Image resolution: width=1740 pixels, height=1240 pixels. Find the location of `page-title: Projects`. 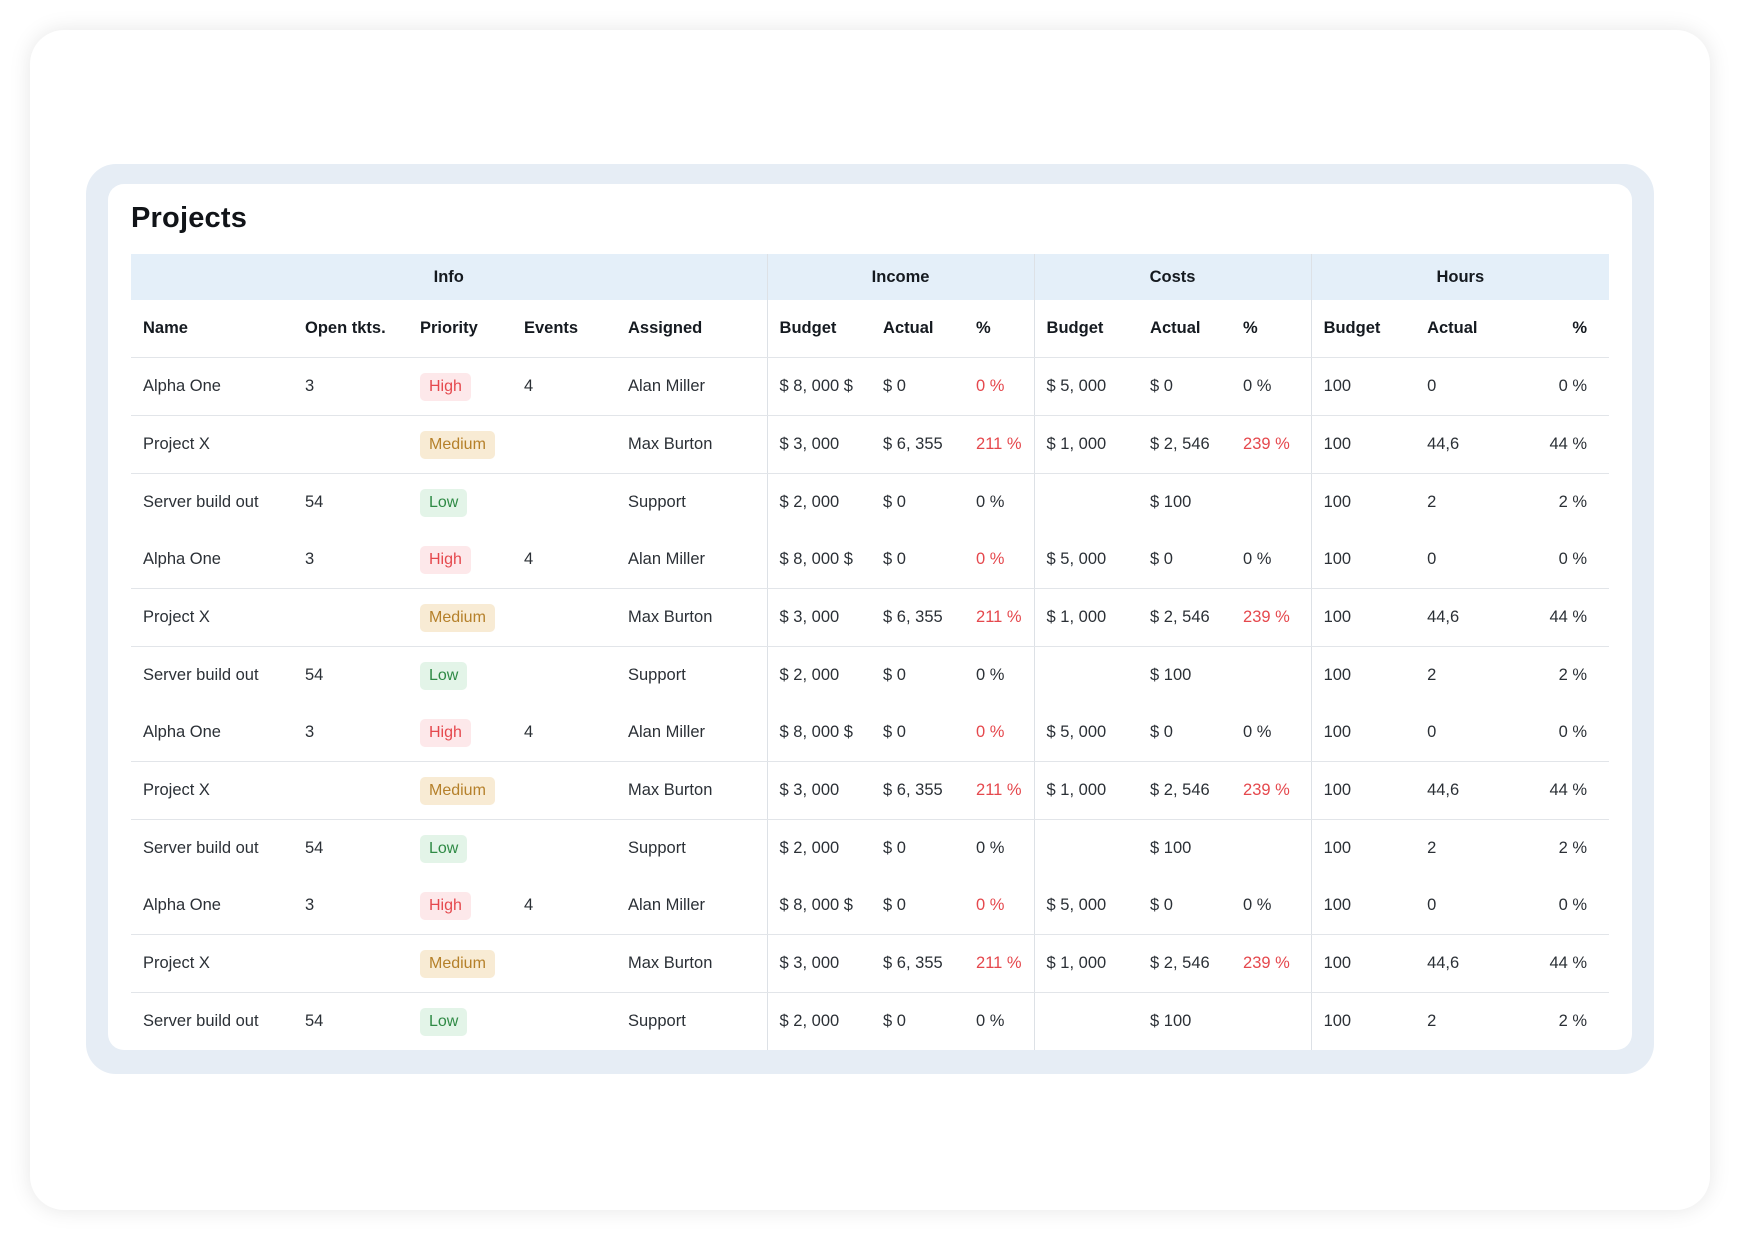

page-title: Projects is located at coordinates (189, 218).